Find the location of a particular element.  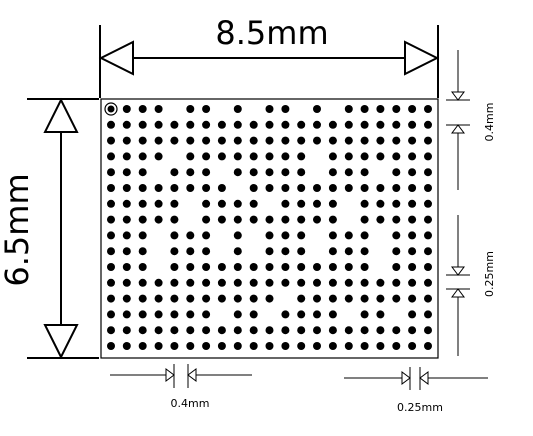

width-arrowhead-left is located at coordinates (116, 58).